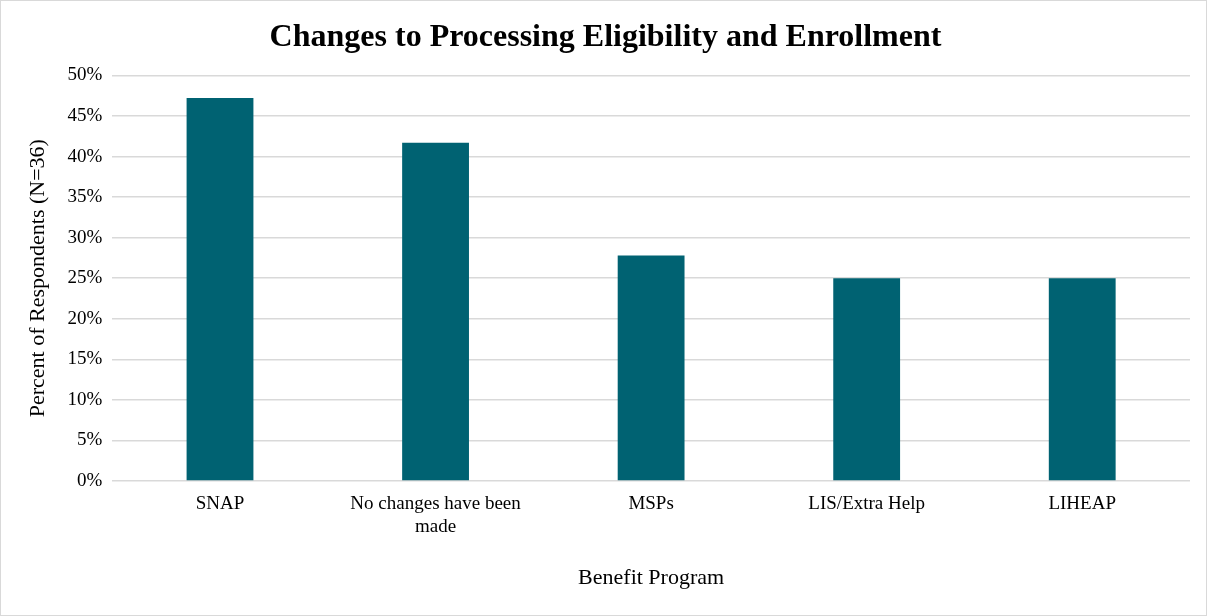  I want to click on x-tick-label: LIS/Extra Help, so click(866, 503).